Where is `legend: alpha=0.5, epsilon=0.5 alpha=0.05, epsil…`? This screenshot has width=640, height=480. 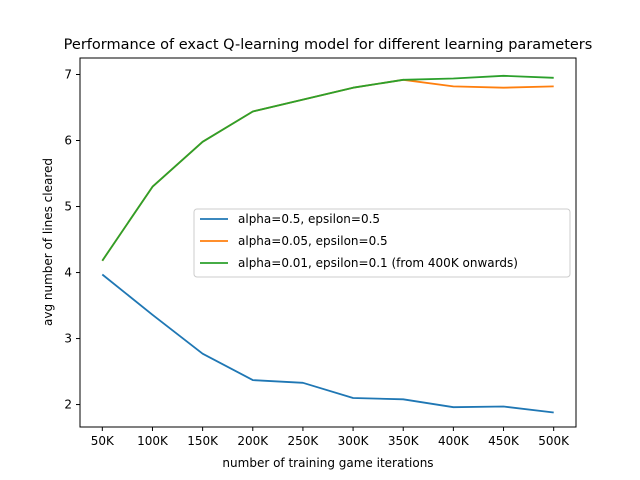 legend: alpha=0.5, epsilon=0.5 alpha=0.05, epsil… is located at coordinates (382, 243).